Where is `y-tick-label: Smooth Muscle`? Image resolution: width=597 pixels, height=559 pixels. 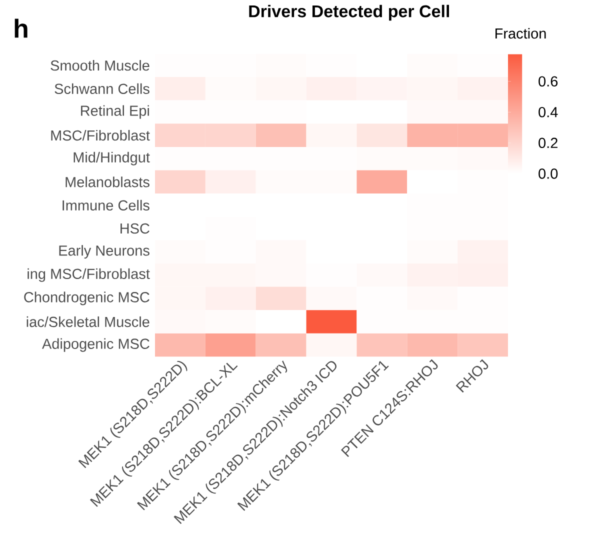 y-tick-label: Smooth Muscle is located at coordinates (100, 65).